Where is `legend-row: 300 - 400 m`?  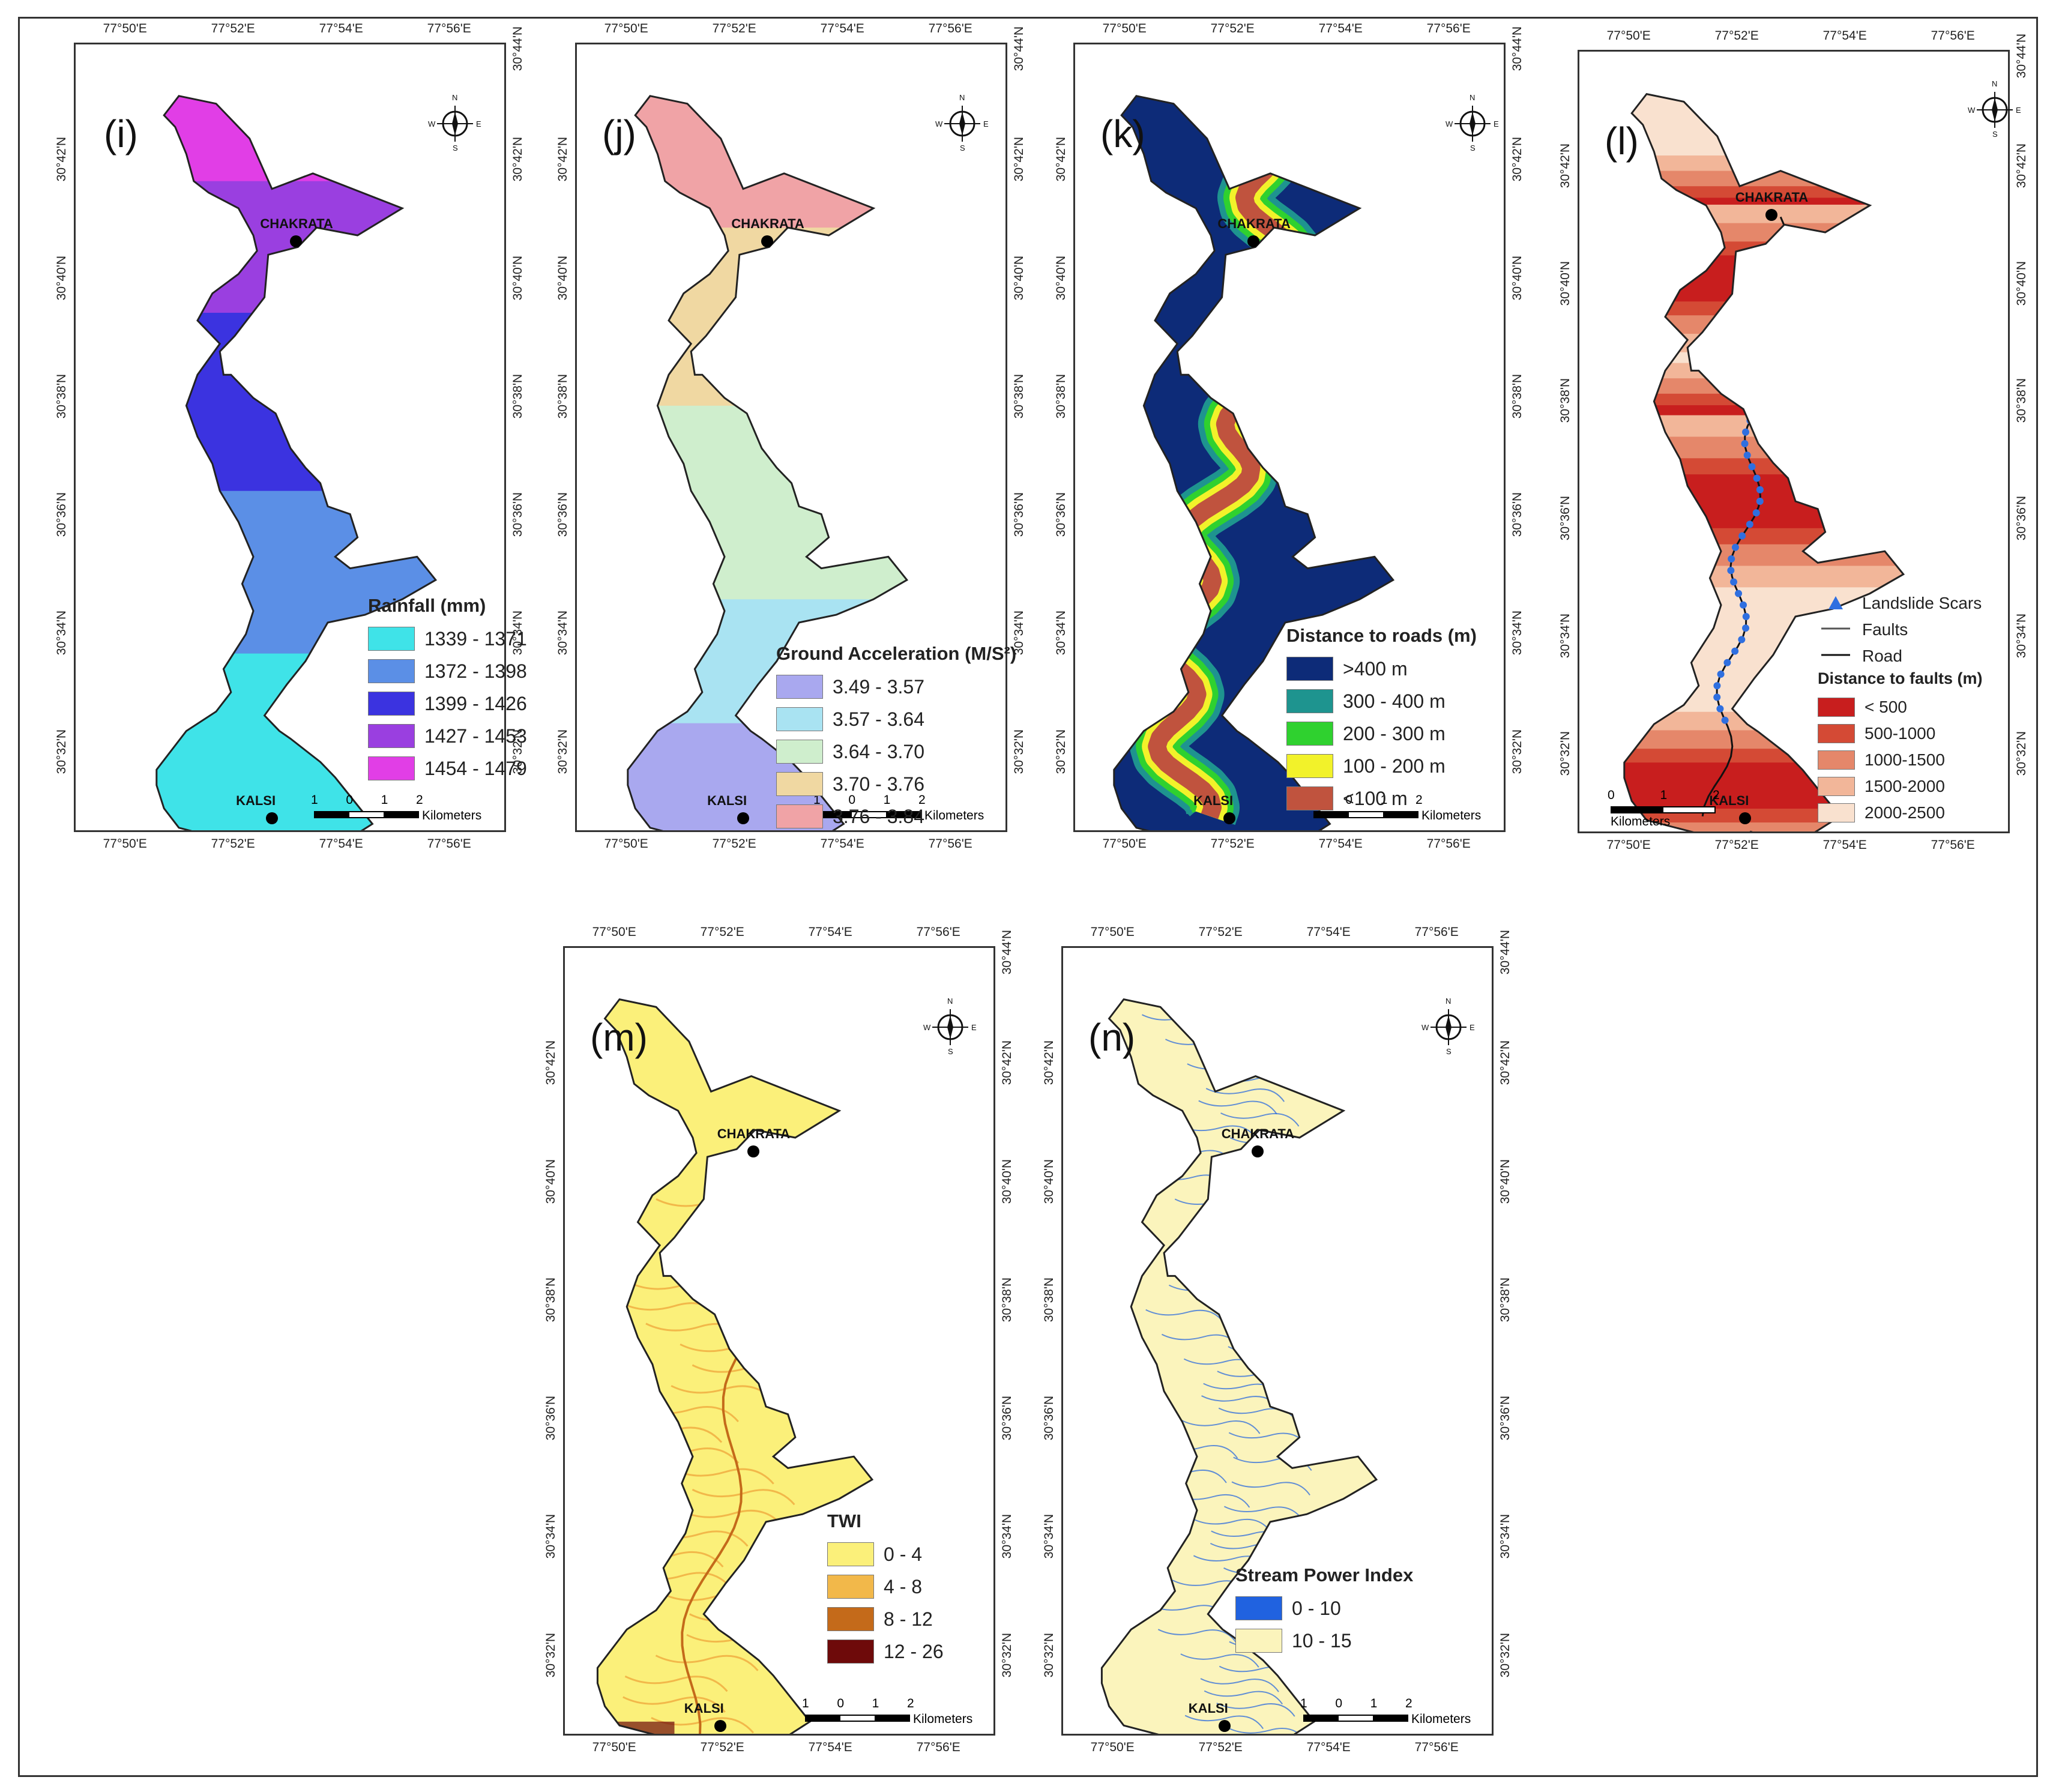 legend-row: 300 - 400 m is located at coordinates (1382, 701).